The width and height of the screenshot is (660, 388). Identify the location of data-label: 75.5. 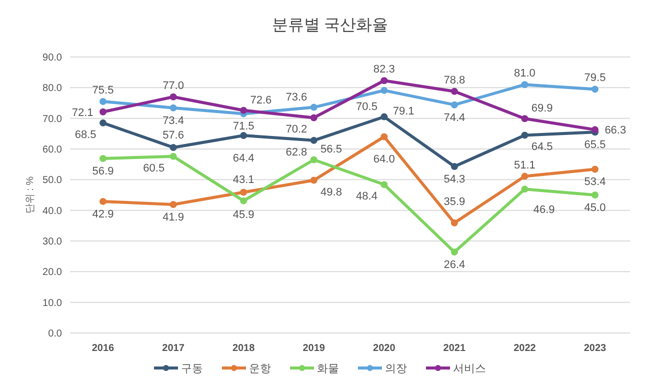
(103, 90).